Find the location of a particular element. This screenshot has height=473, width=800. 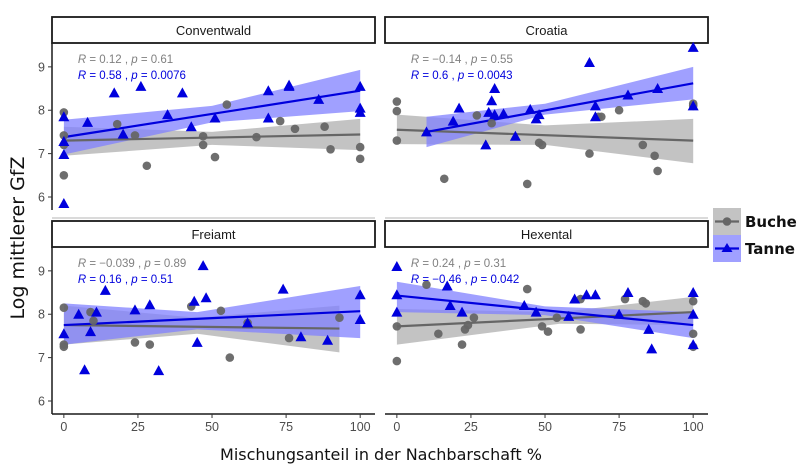

legend: Buche Tanne is located at coordinates (755, 235).